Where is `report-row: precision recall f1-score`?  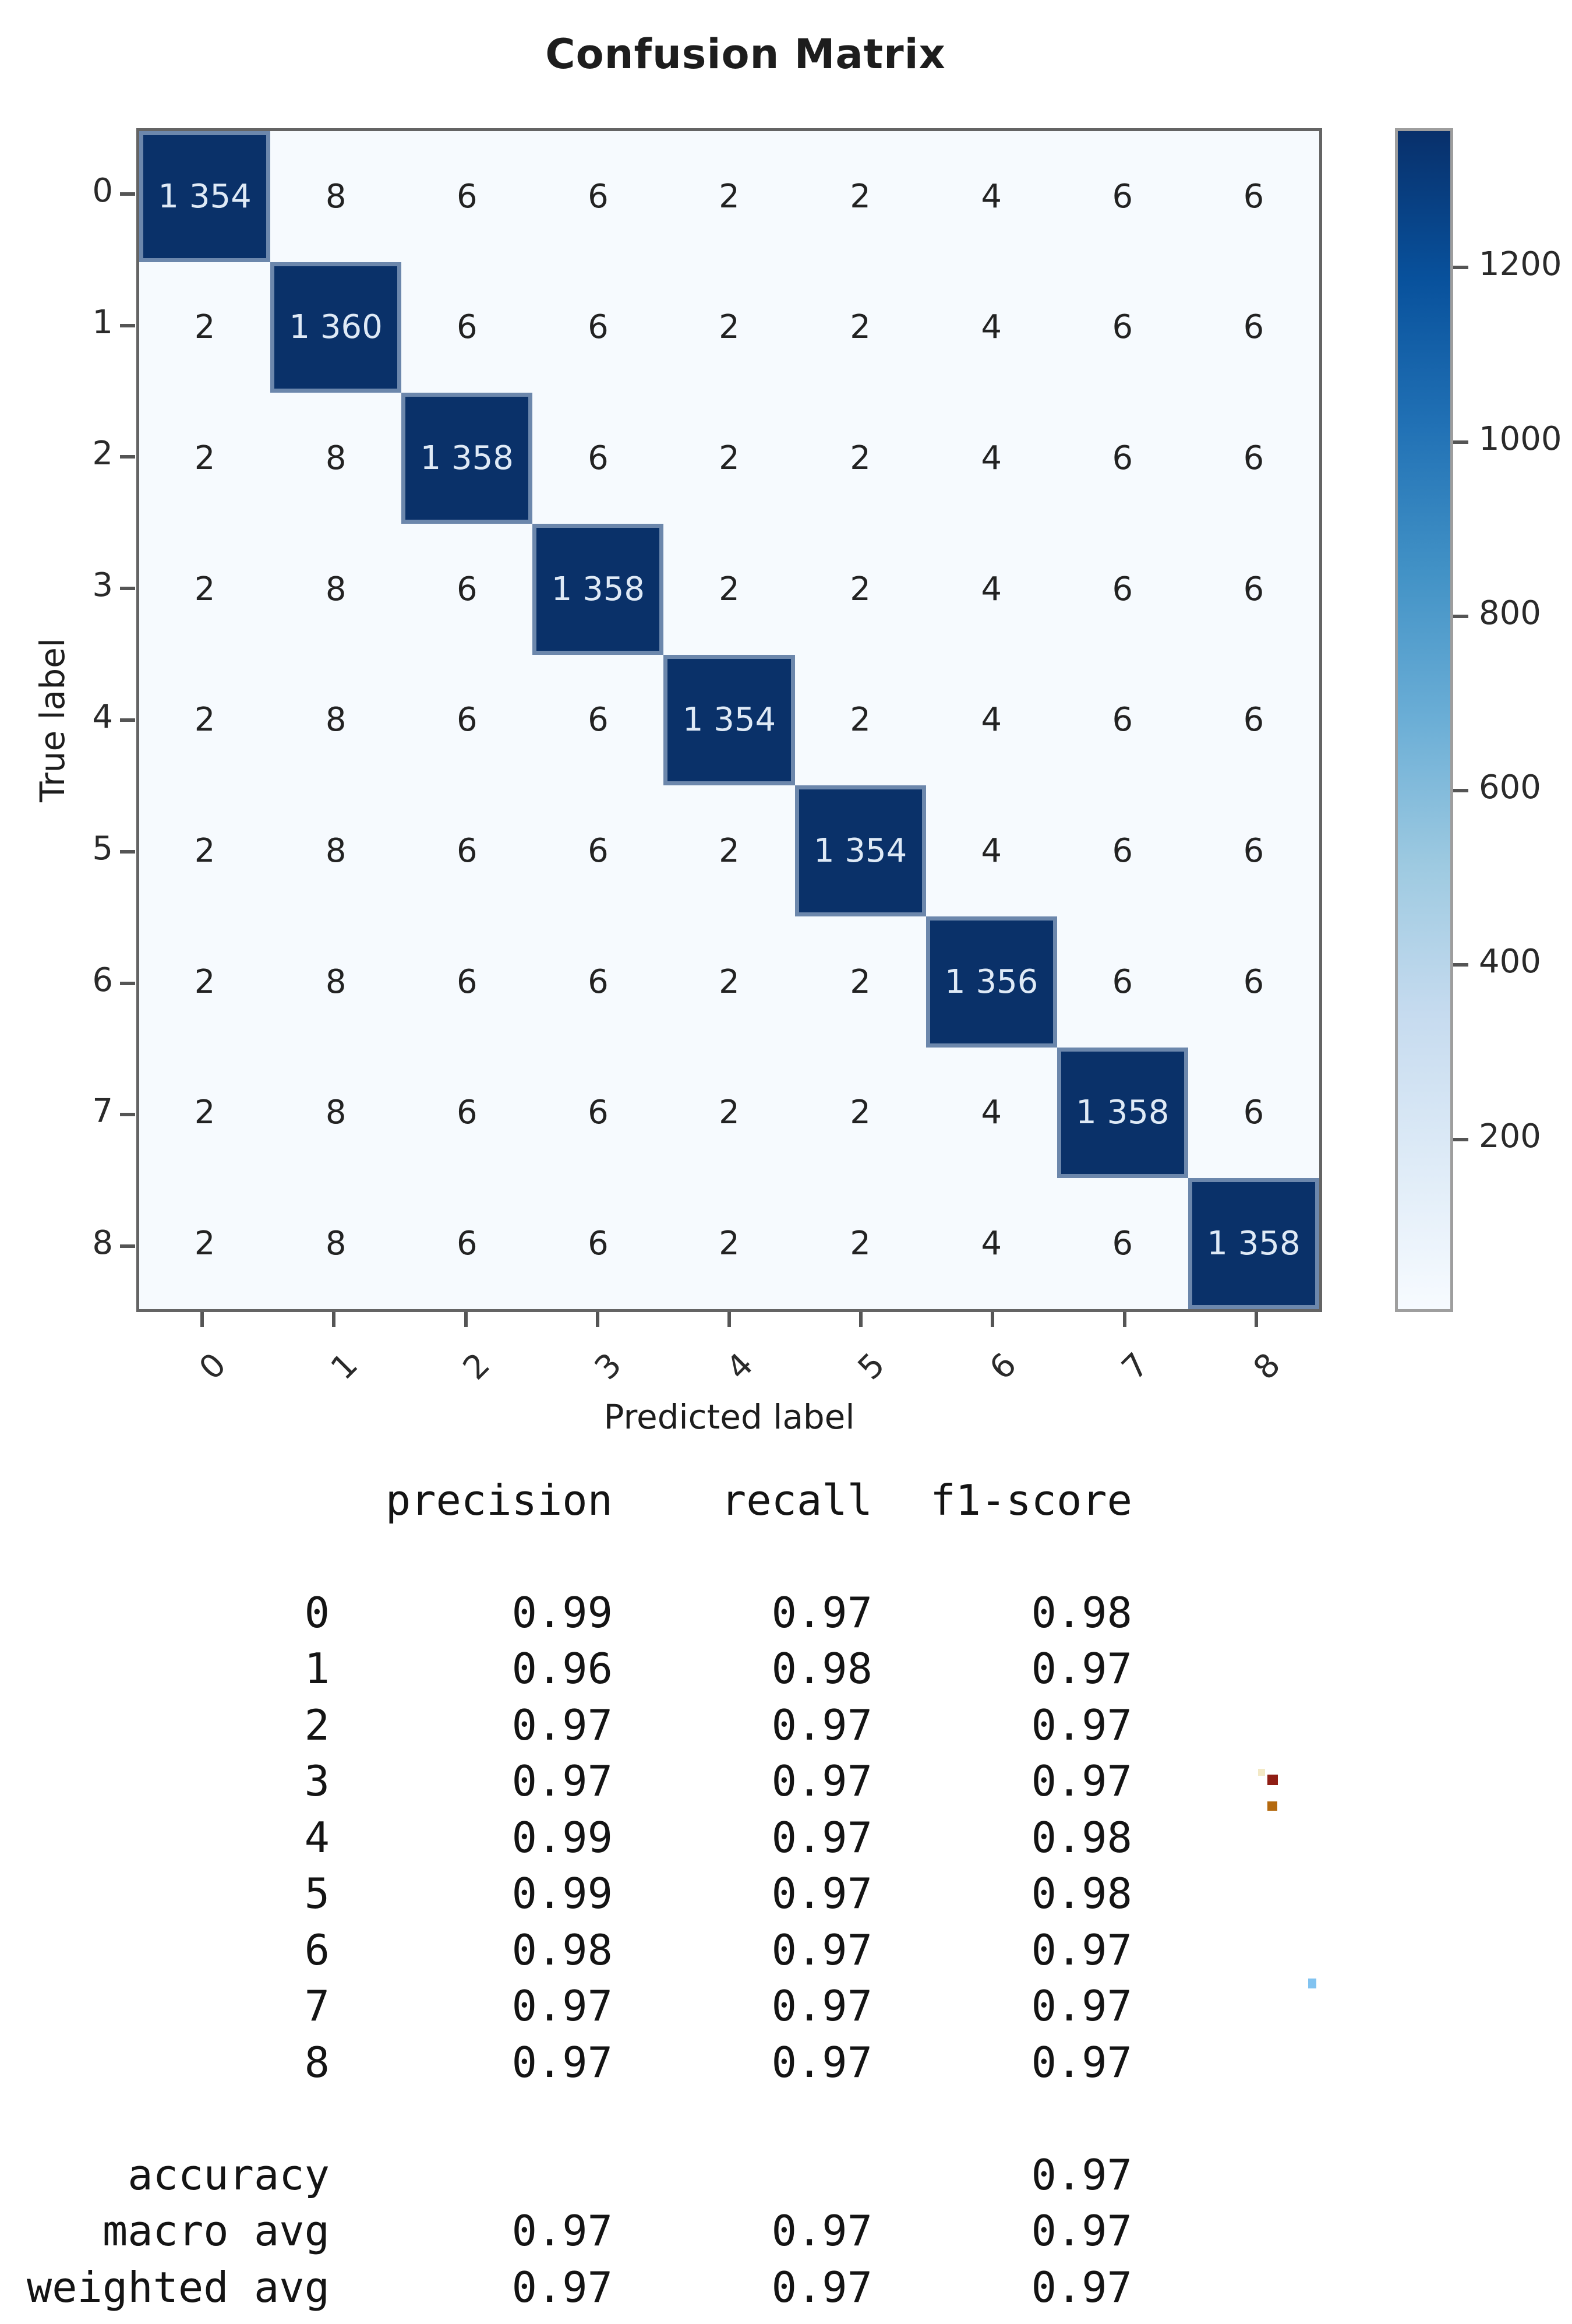 report-row: precision recall f1-score is located at coordinates (566, 1500).